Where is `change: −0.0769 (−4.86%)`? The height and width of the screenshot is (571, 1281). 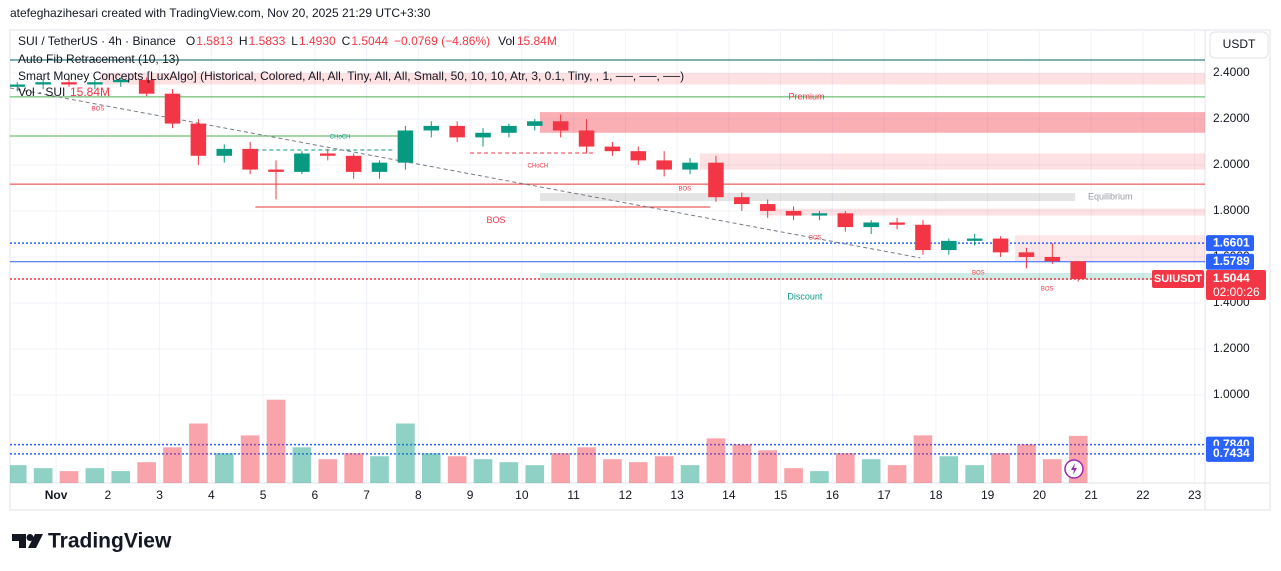
change: −0.0769 (−4.86%) is located at coordinates (442, 41).